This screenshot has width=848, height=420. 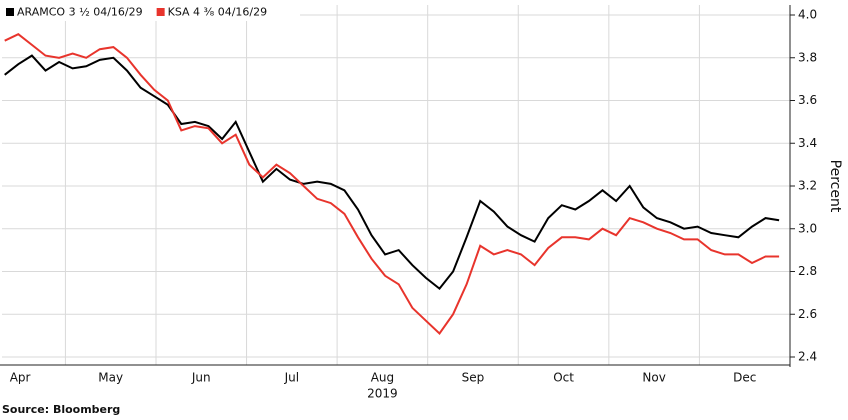 What do you see at coordinates (201, 378) in the screenshot?
I see `x-tick-label: Jun` at bounding box center [201, 378].